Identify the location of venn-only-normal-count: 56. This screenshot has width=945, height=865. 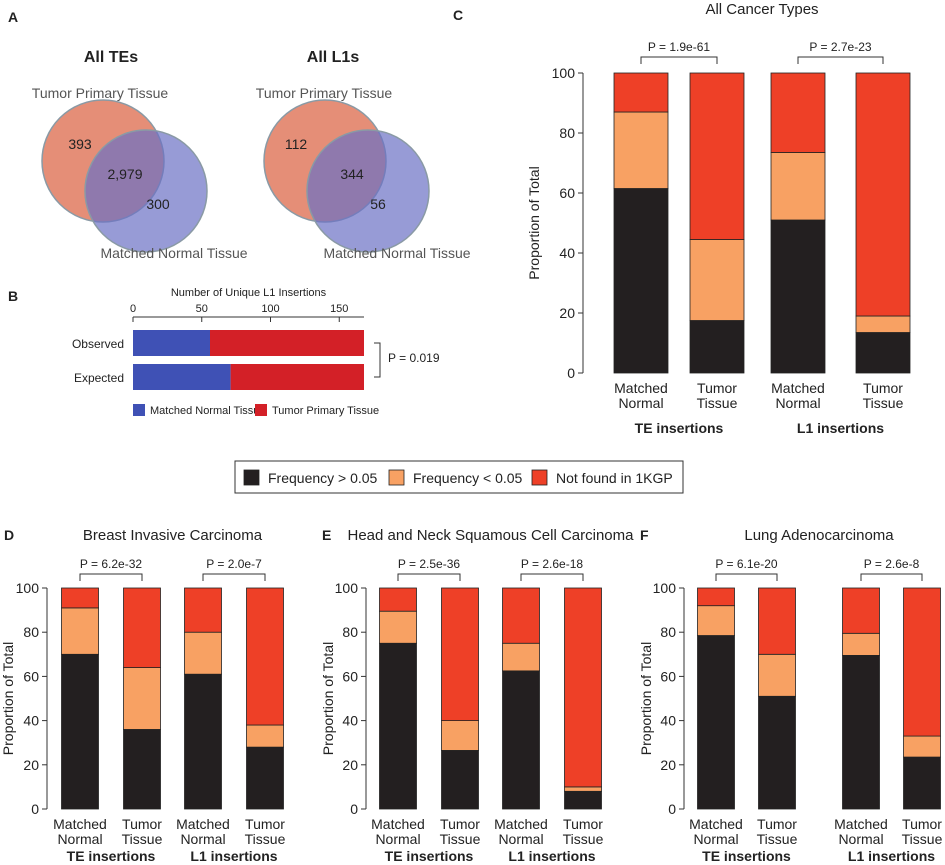
(378, 204).